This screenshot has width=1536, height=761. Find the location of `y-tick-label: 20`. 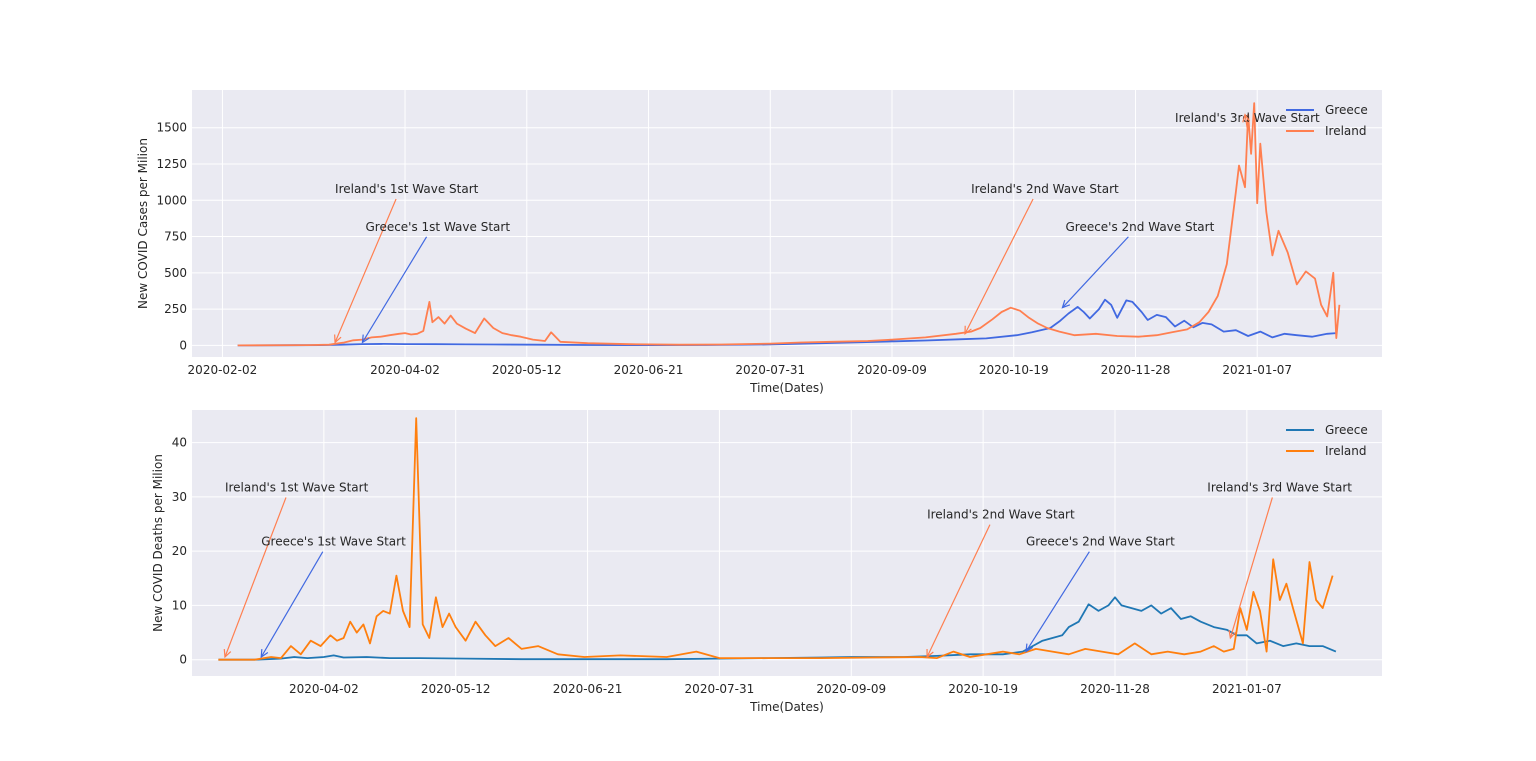

y-tick-label: 20 is located at coordinates (179, 551).